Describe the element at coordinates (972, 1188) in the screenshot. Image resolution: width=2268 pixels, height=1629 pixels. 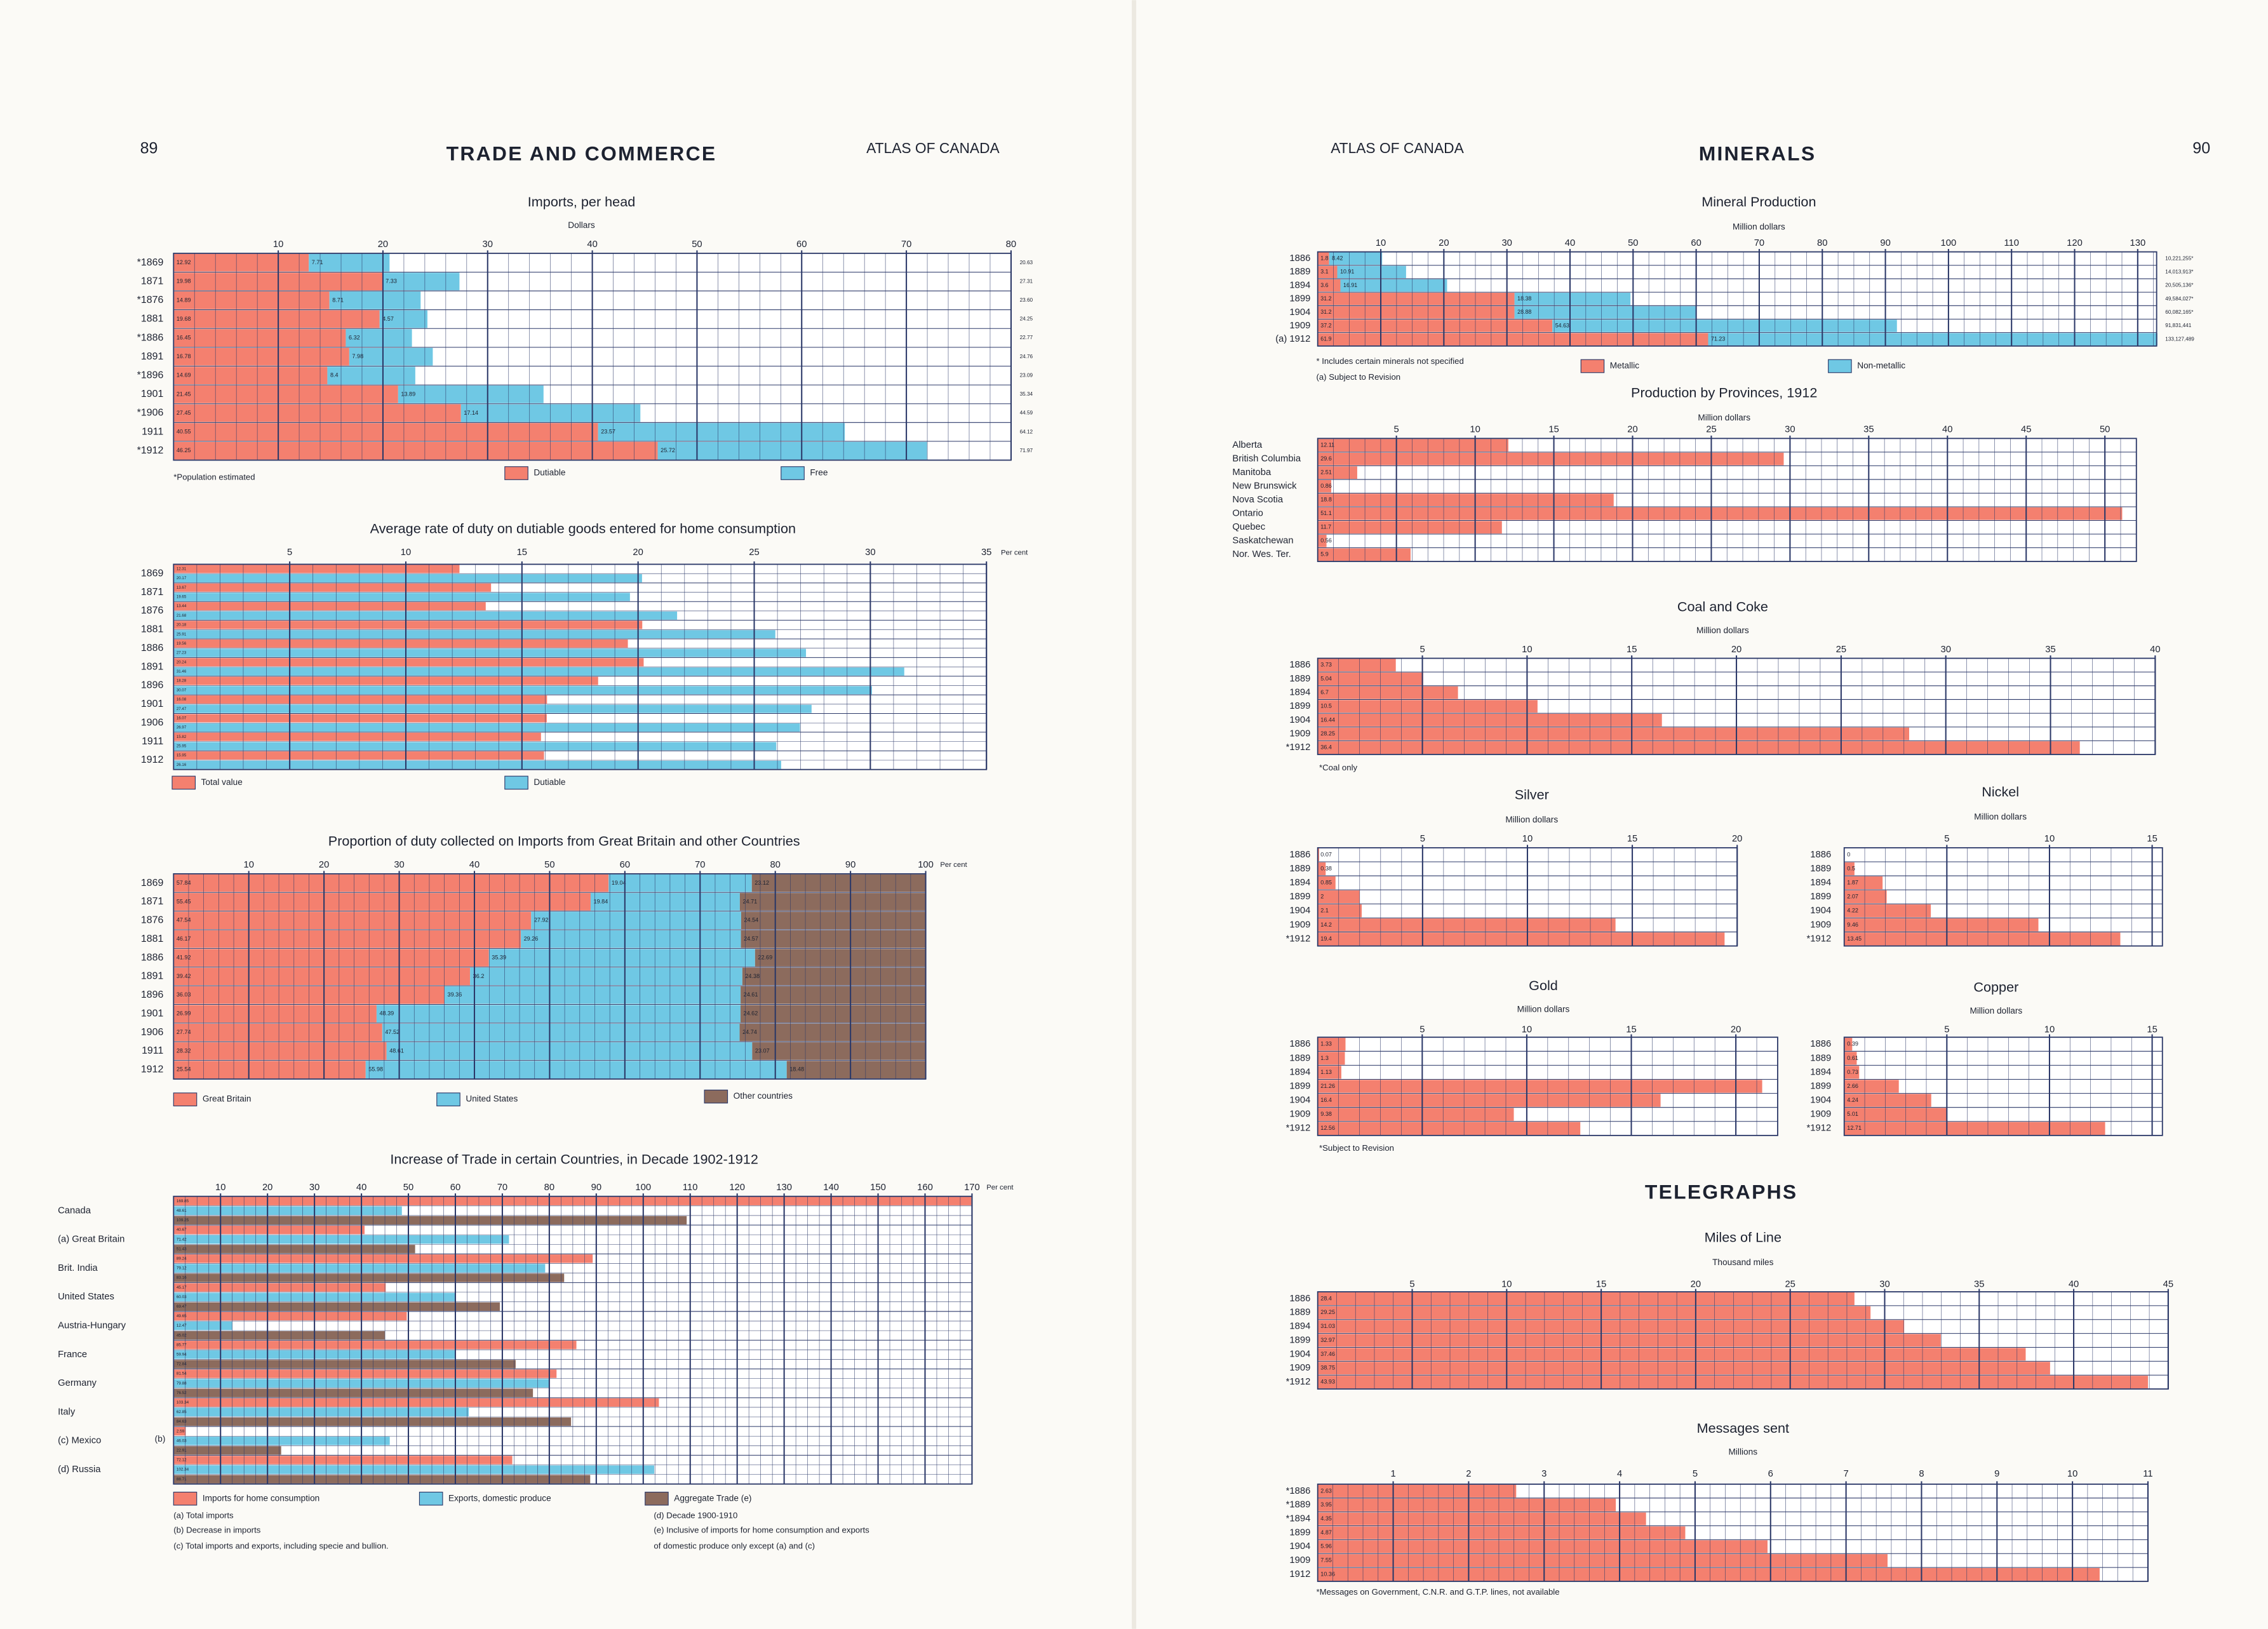
I see `x-tick-label: 170` at that location.